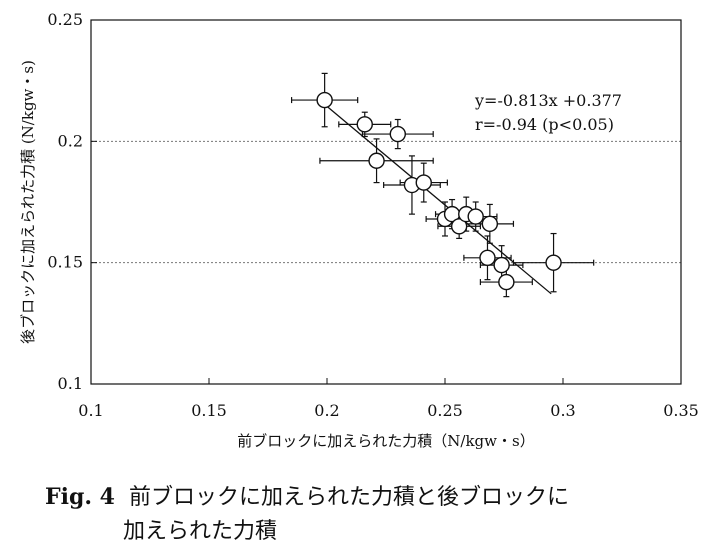 This screenshot has height=556, width=708. Describe the element at coordinates (385, 441) in the screenshot. I see `x-axis-title: 前ブロックに加えられた力積（N/kgw・s）` at that location.